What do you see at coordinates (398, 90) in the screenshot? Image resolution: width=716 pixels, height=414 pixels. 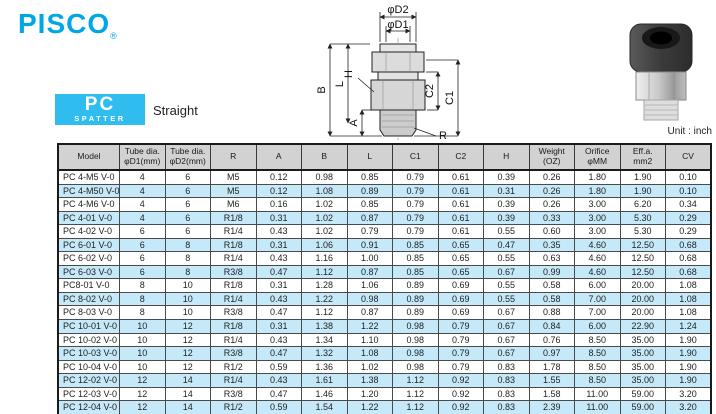 I see `fitting-detail-lines` at bounding box center [398, 90].